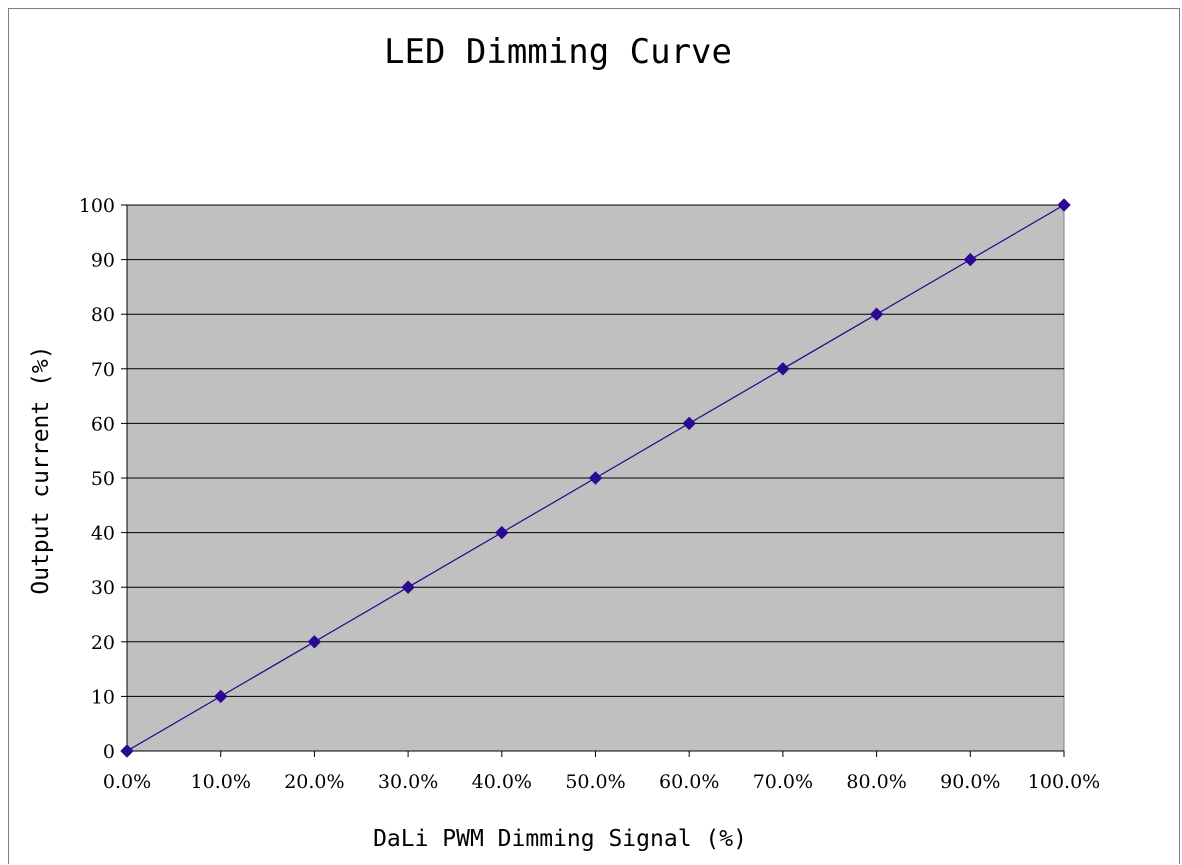 The height and width of the screenshot is (865, 1182). I want to click on y-tick-label: 100, so click(97, 206).